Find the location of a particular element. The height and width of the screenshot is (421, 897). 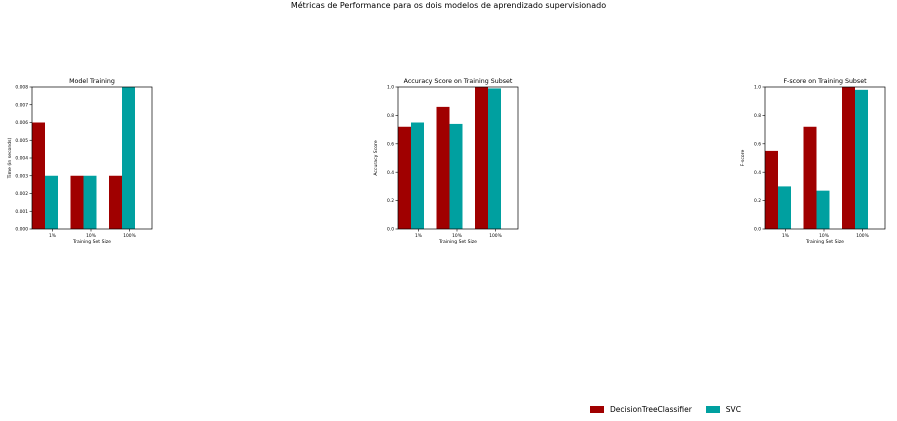

y-tick-label: 0.008 is located at coordinates (21, 88).